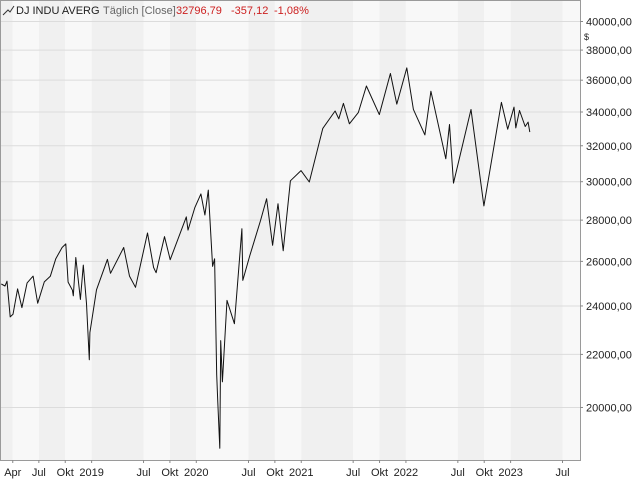  I want to click on last-price: 32796,79, so click(199, 11).